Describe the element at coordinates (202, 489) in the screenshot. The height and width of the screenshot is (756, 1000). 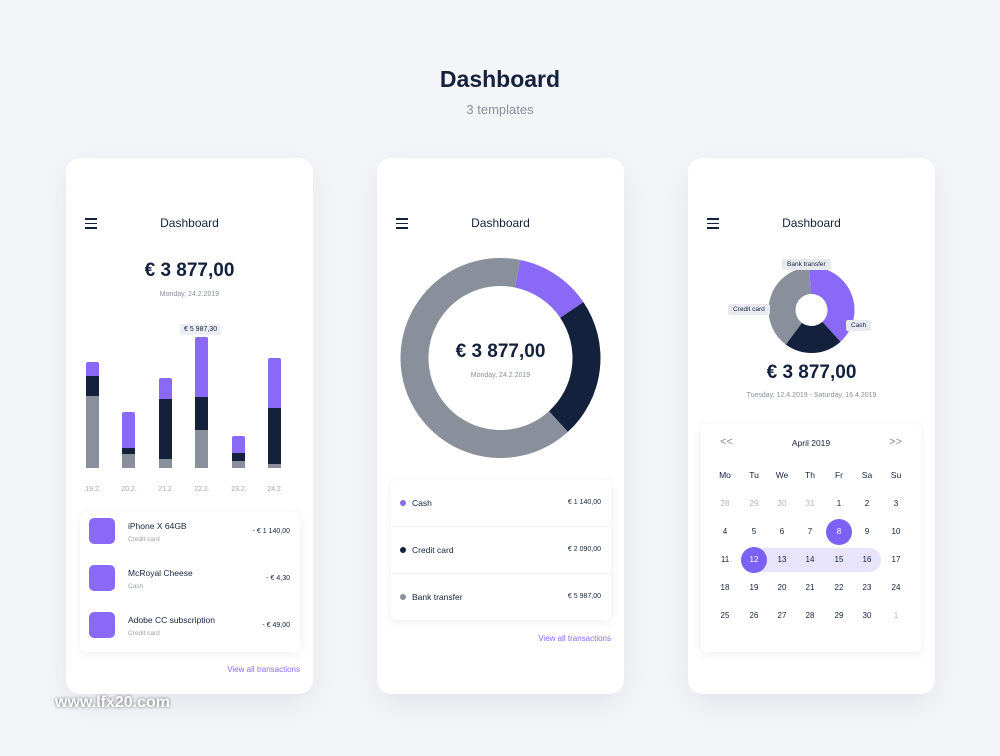
I see `x-tick-label: 22.2.` at that location.